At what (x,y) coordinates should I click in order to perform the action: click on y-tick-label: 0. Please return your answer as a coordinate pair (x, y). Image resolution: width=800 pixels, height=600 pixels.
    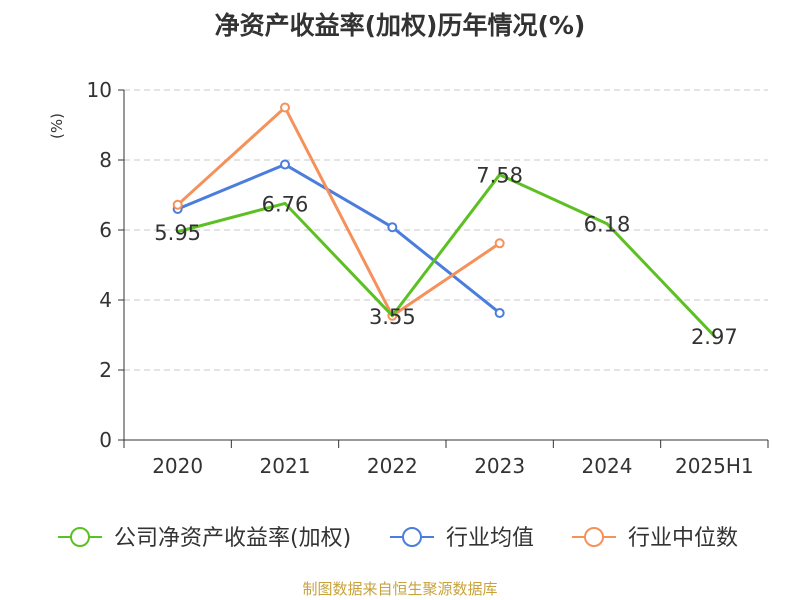
    Looking at the image, I should click on (105, 440).